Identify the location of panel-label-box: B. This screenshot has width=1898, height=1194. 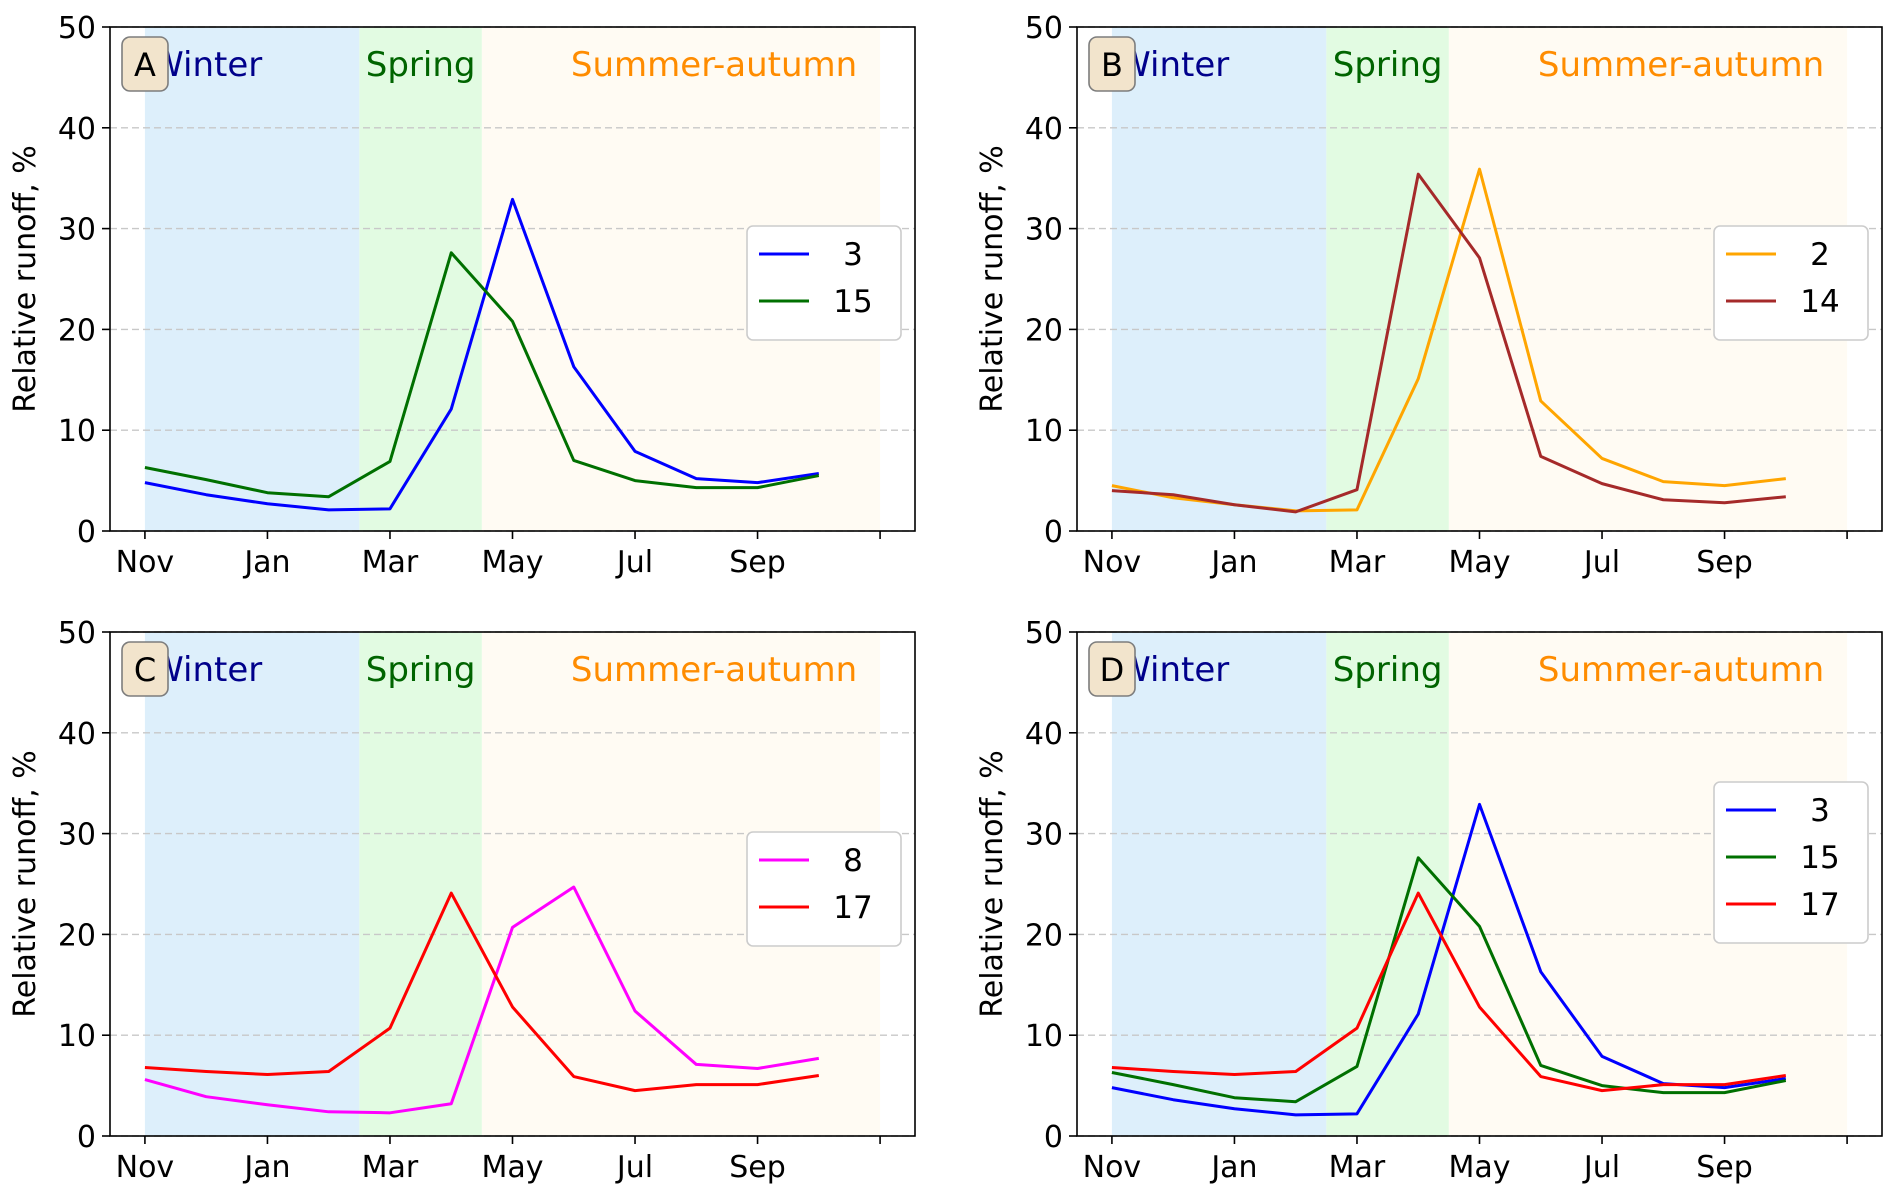
(1112, 64).